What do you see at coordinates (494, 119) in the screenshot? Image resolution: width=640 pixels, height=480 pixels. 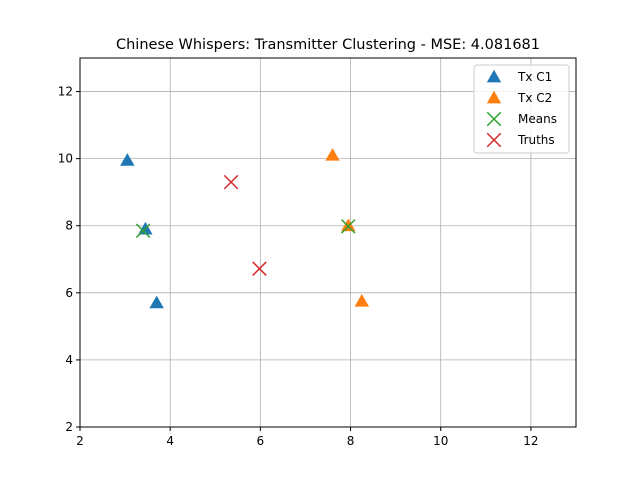 I see `legend-marker-means` at bounding box center [494, 119].